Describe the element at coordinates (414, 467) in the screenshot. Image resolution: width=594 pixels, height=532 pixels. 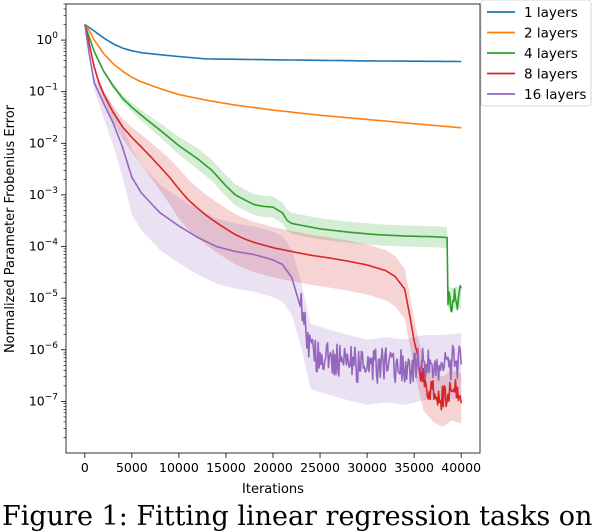
I see `x-tick-label: 35000` at that location.